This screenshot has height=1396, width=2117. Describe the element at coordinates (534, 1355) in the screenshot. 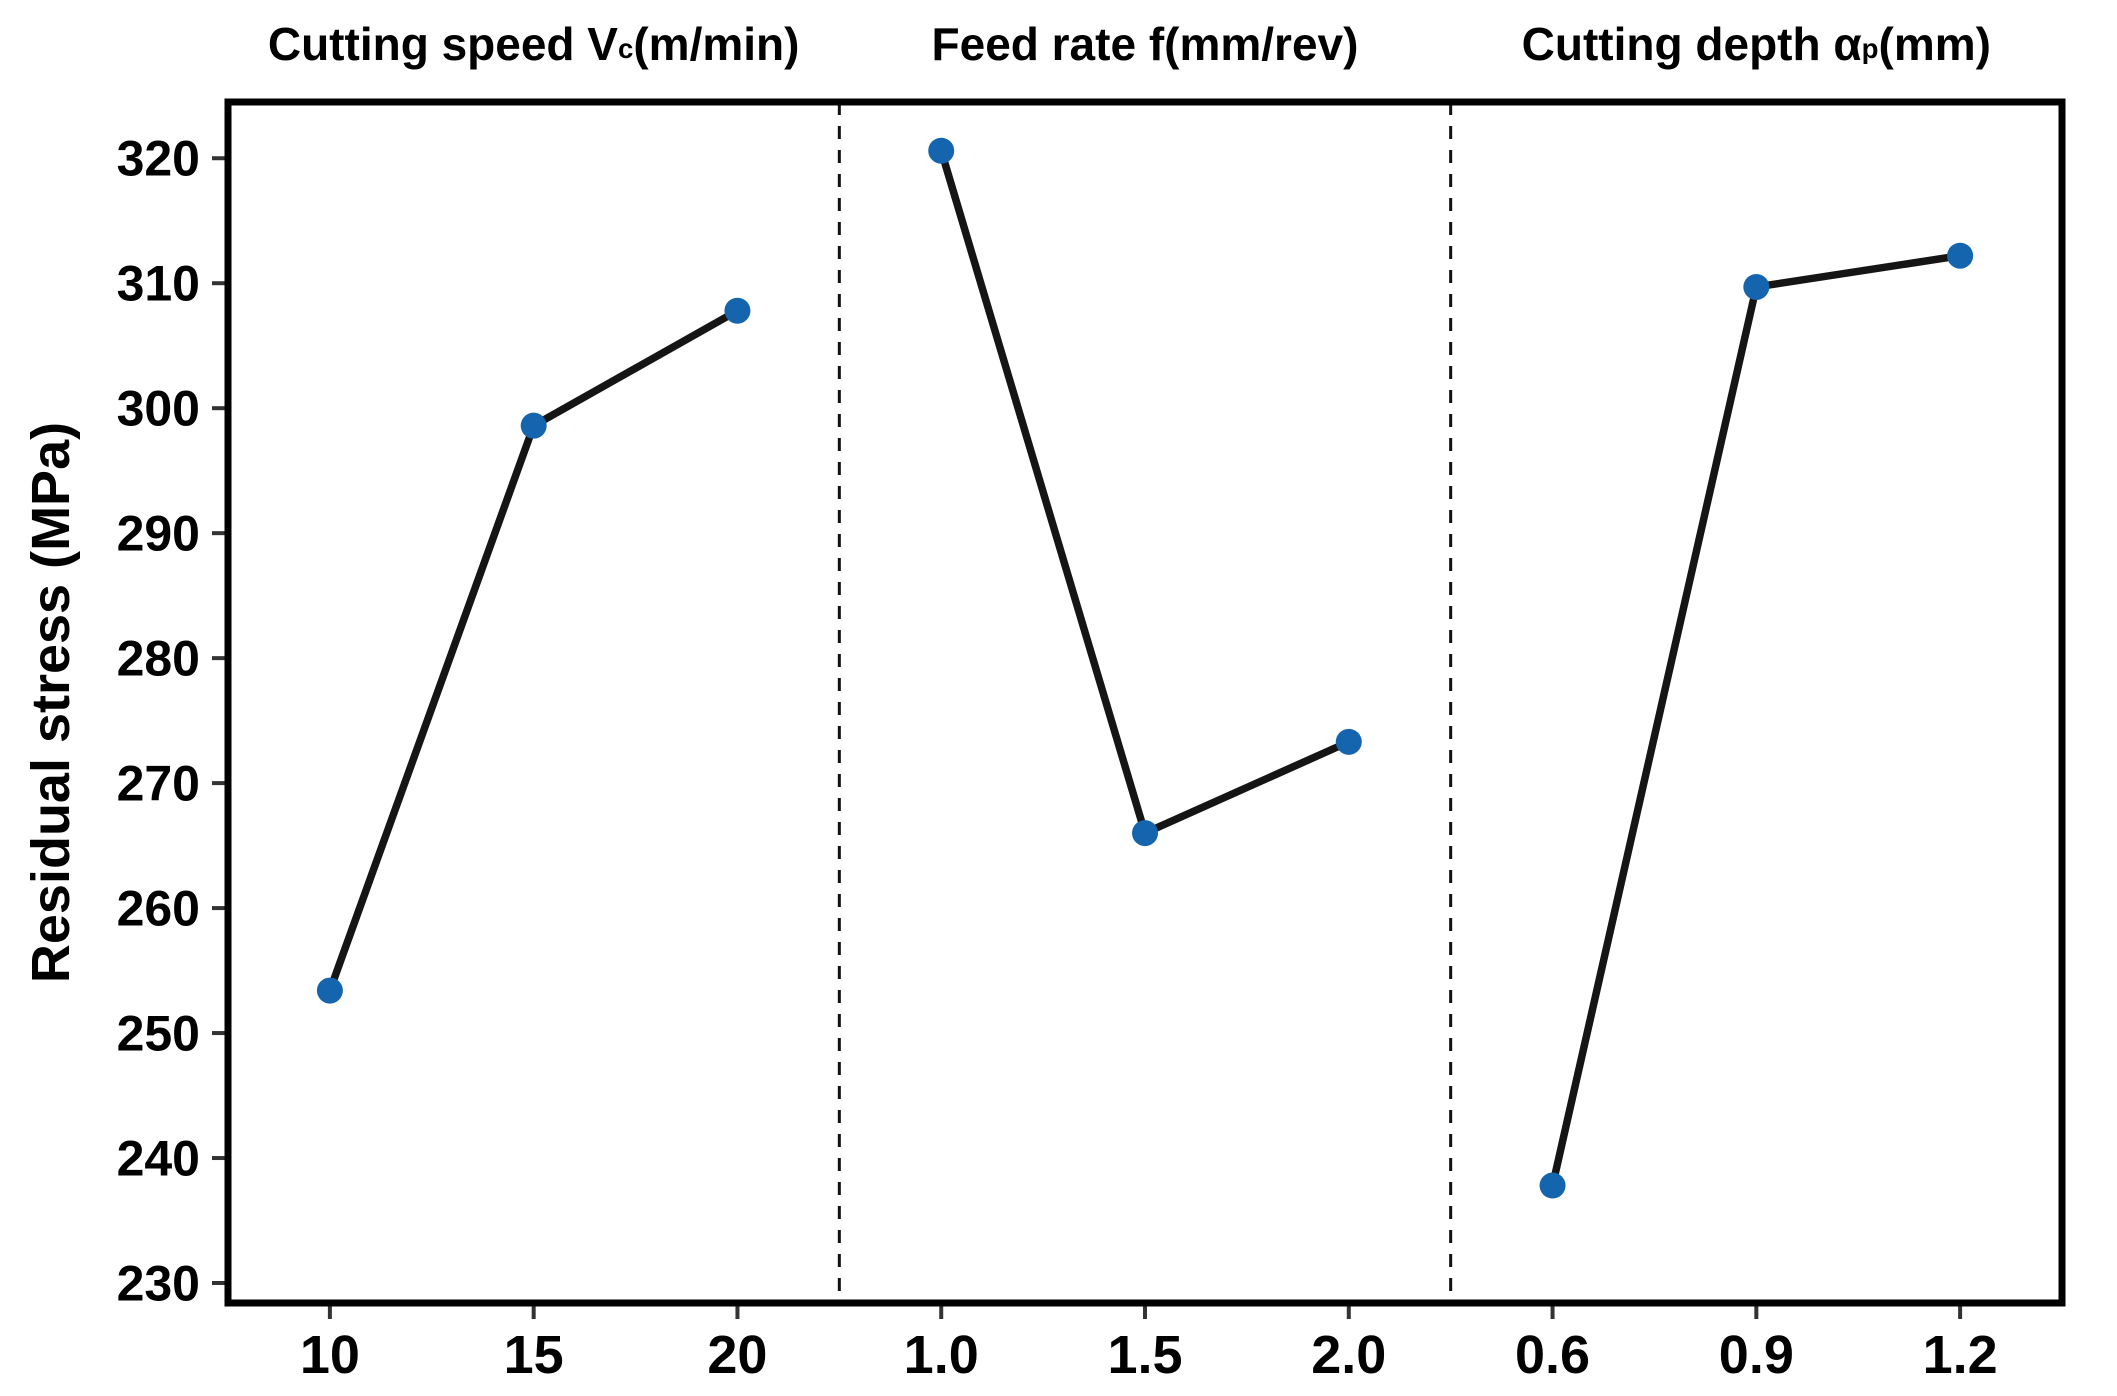

I see `x-tick-label: 15` at that location.